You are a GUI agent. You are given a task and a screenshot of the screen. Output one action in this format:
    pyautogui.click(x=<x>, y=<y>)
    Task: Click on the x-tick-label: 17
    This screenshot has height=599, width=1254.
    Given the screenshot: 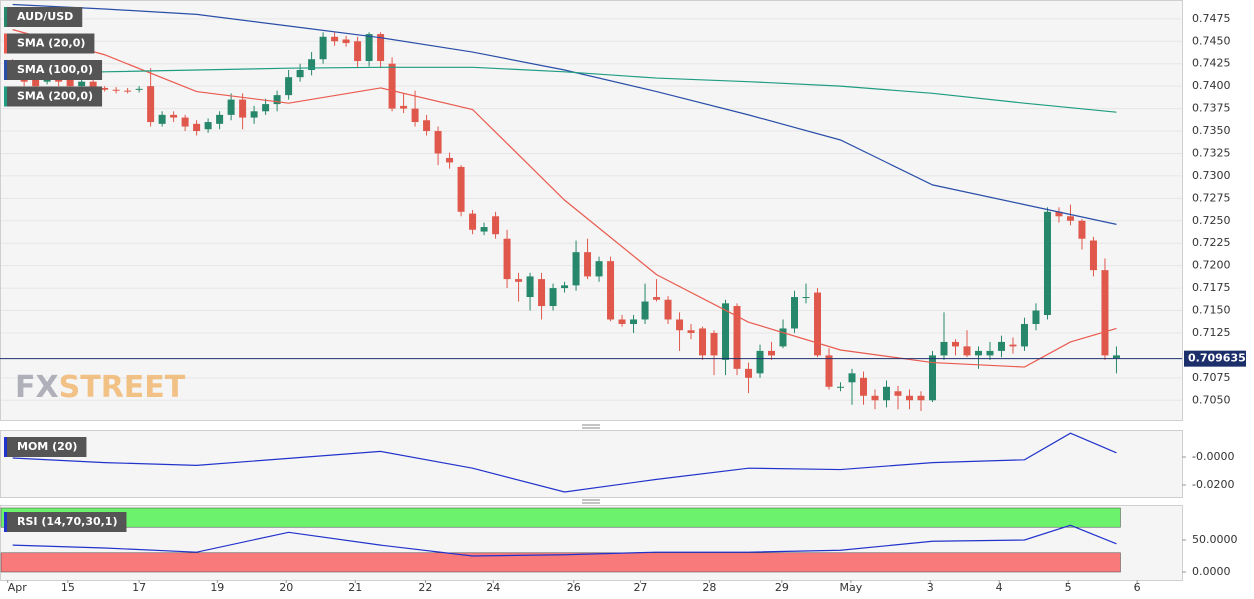 What is the action you would take?
    pyautogui.click(x=139, y=587)
    